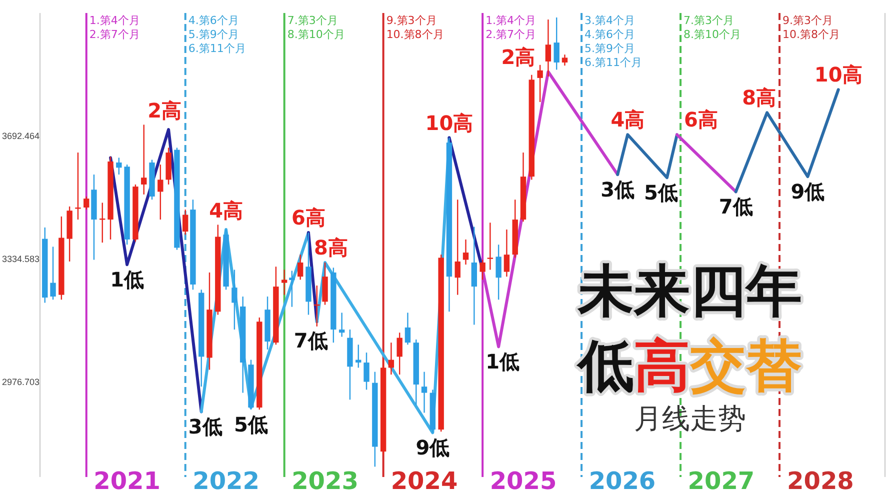 Image resolution: width=895 pixels, height=500 pixels. I want to click on note: 3.第4个月 4.第6个月 5.第9个月 6.第11个月, so click(613, 41).